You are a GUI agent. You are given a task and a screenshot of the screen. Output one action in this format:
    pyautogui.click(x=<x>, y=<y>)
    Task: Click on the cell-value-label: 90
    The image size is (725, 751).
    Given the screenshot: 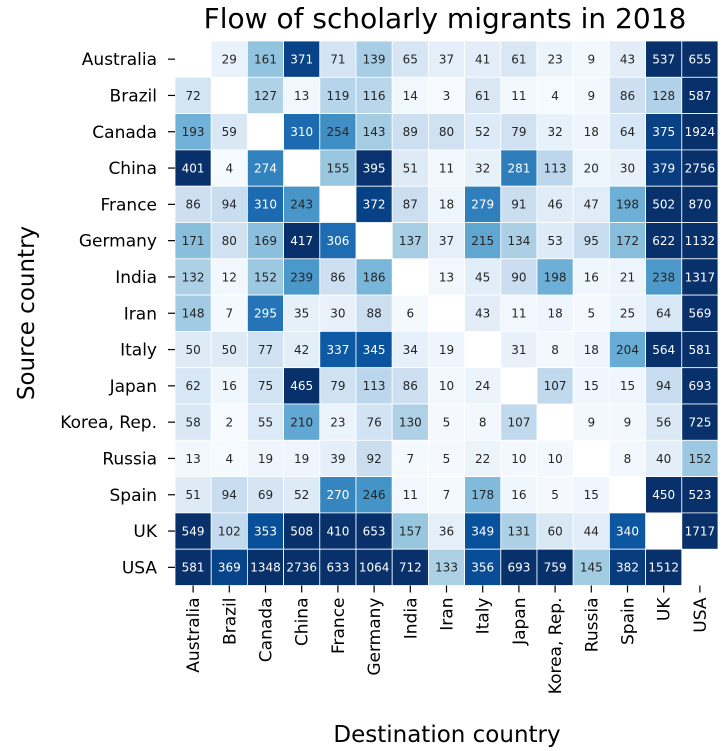 What is the action you would take?
    pyautogui.click(x=518, y=277)
    